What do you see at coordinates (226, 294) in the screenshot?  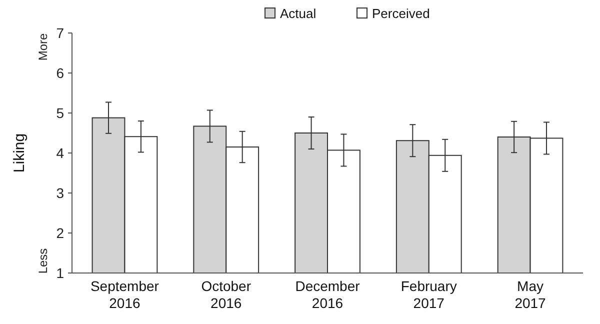 I see `x-tick-label: October 2016` at bounding box center [226, 294].